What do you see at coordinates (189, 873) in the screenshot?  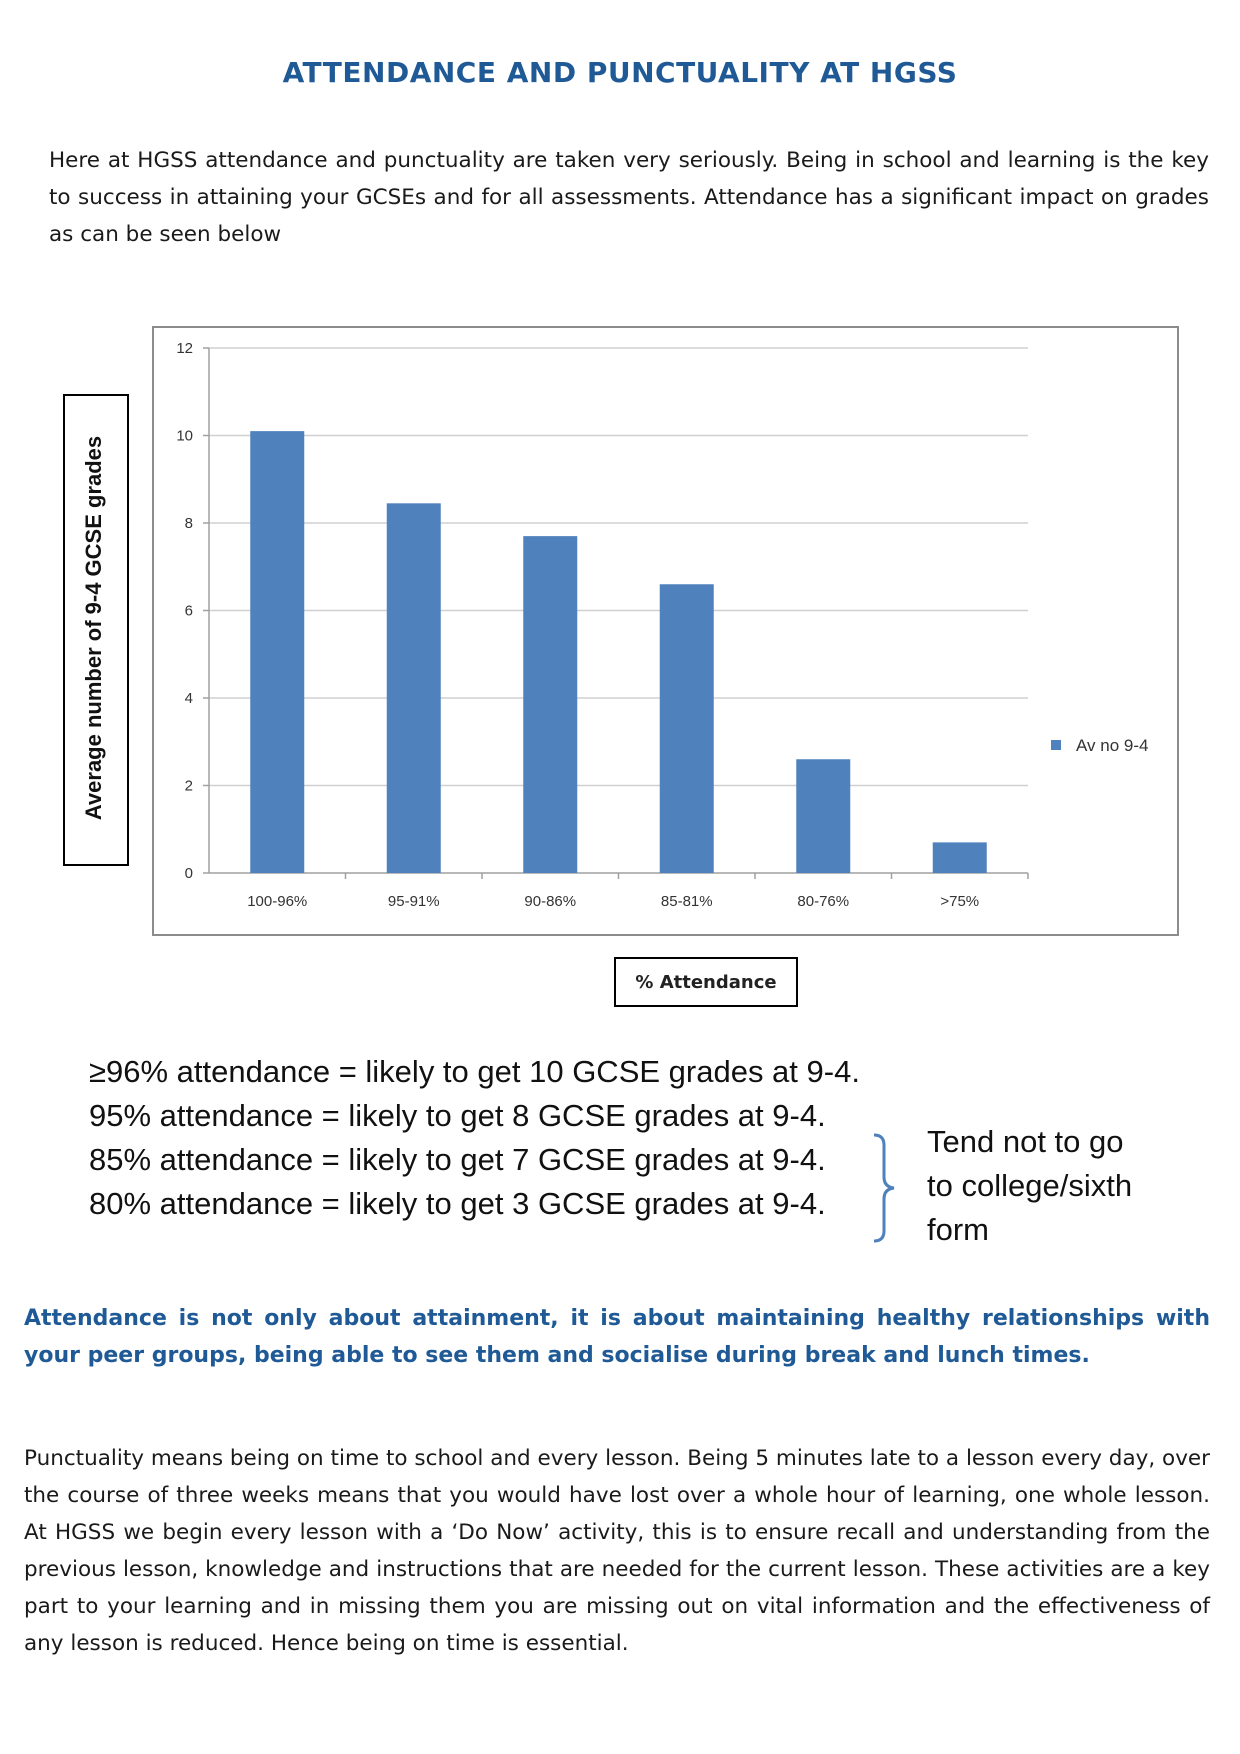 I see `y-tick-label: 0` at bounding box center [189, 873].